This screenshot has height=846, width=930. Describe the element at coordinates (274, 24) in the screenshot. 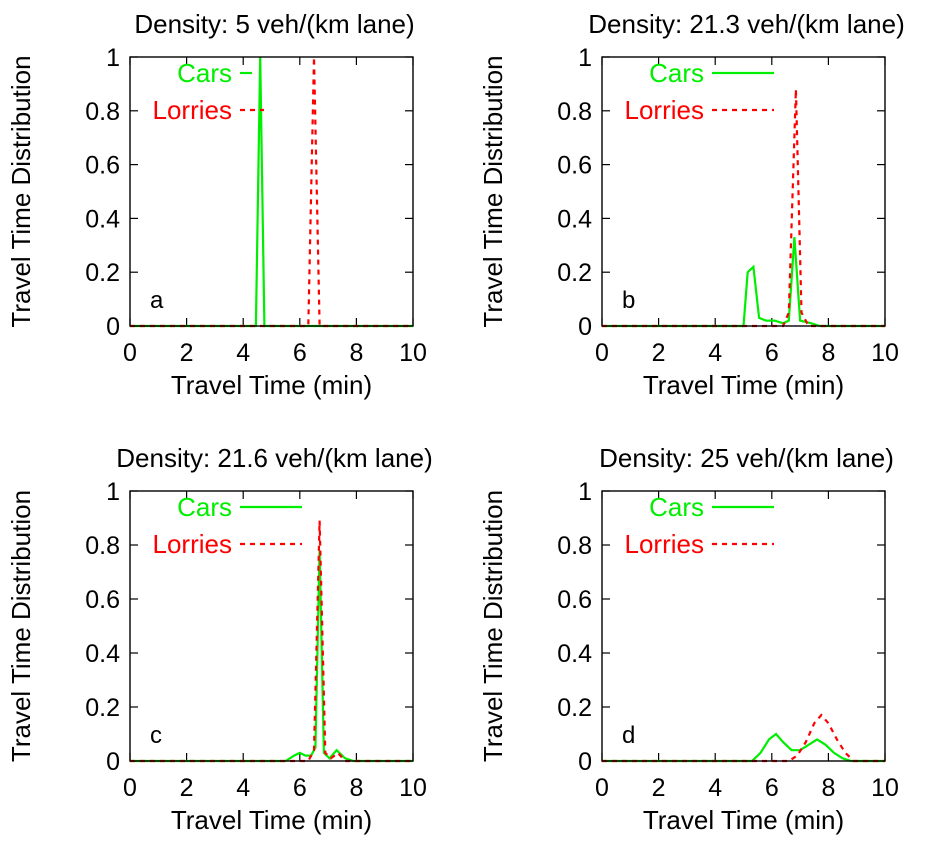

I see `chart-title: Density: 5 veh/(km lane)` at that location.